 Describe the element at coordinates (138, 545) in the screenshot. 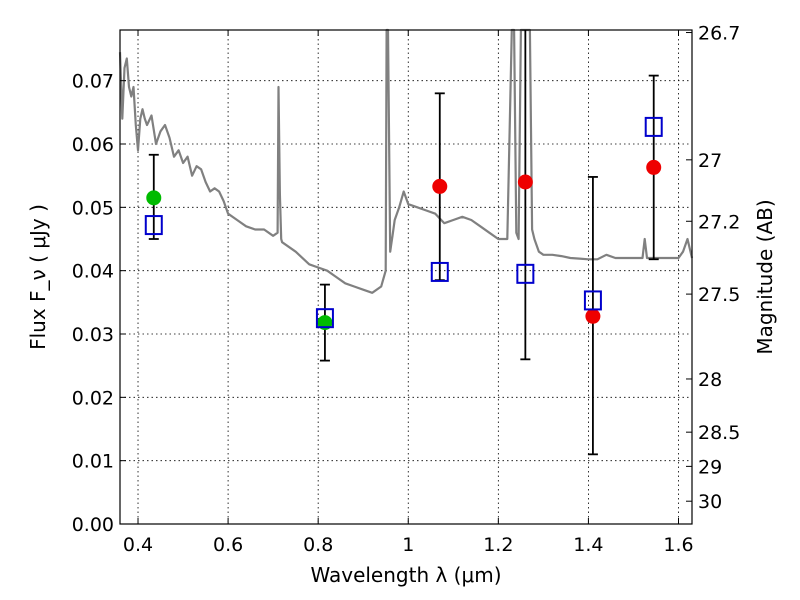

I see `x-tick-label: 0.4` at that location.